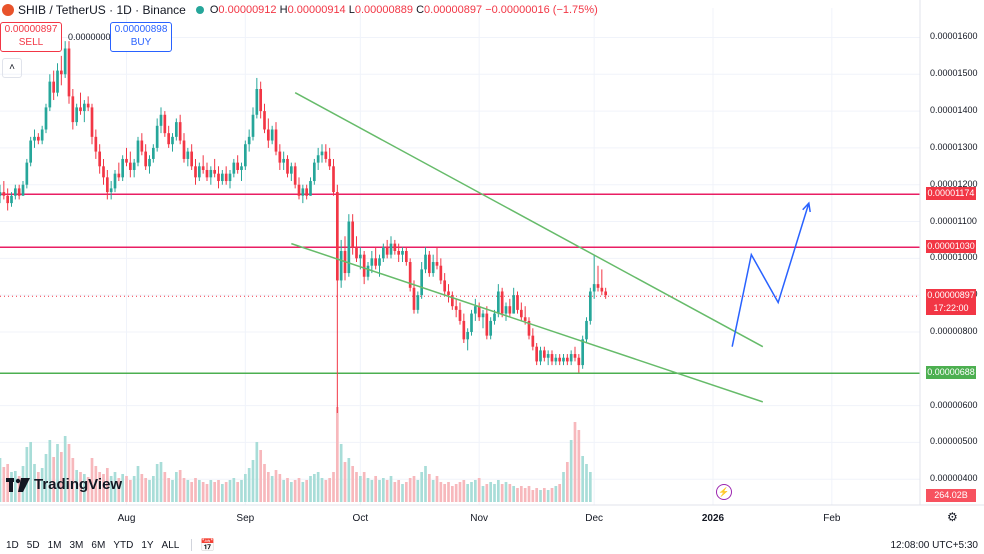 The image size is (984, 554). What do you see at coordinates (951, 373) in the screenshot?
I see `price-tag: 0.00000688` at bounding box center [951, 373].